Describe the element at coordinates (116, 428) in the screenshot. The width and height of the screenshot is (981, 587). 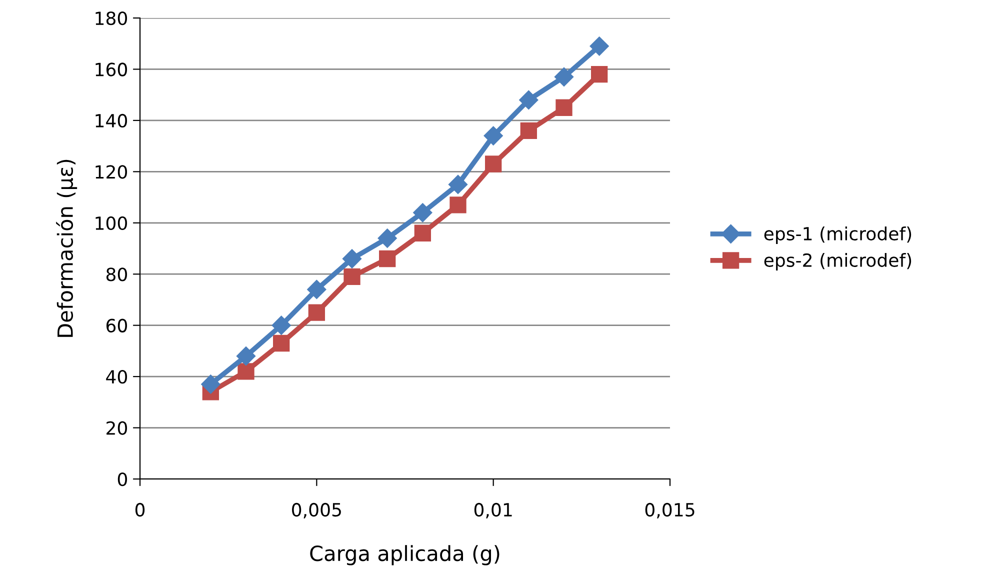
I see `y-tick-label: 20` at that location.